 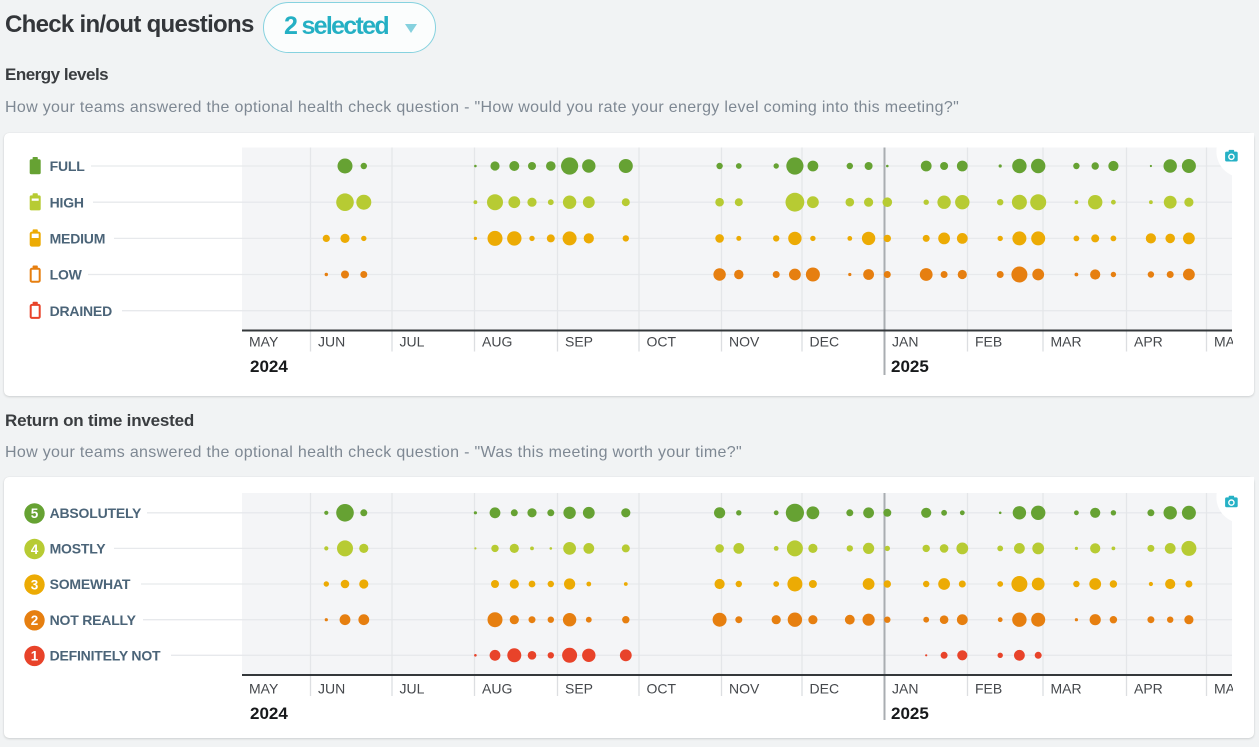 What do you see at coordinates (35, 549) in the screenshot?
I see `svg-text: 4` at bounding box center [35, 549].